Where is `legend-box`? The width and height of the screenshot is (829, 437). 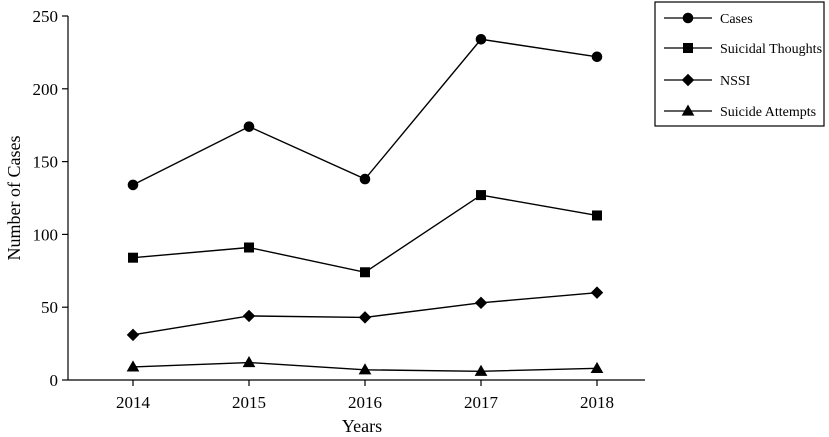
legend-box is located at coordinates (739, 64).